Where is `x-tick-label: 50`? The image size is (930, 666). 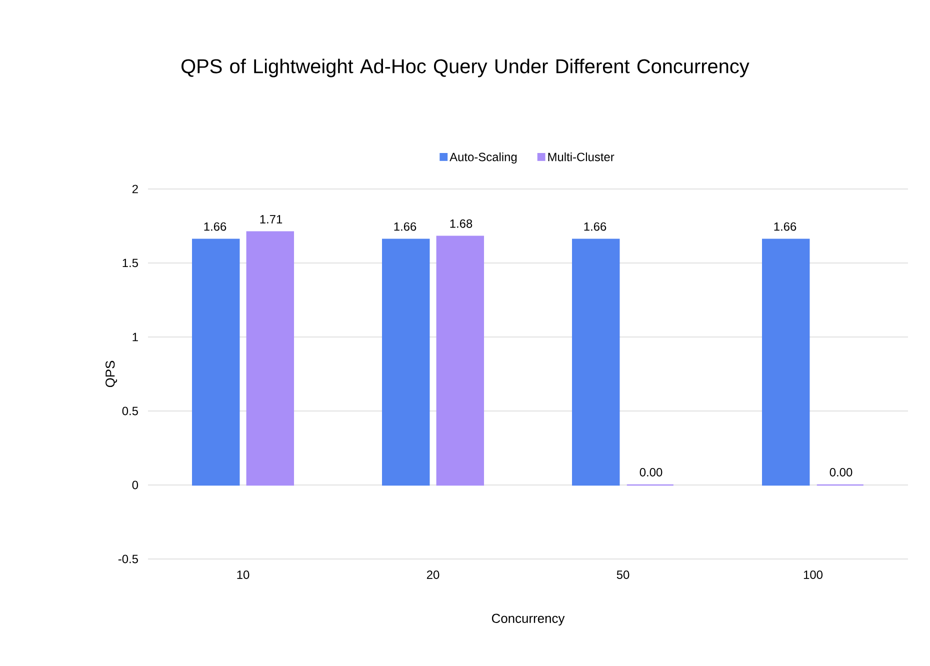 x-tick-label: 50 is located at coordinates (623, 574).